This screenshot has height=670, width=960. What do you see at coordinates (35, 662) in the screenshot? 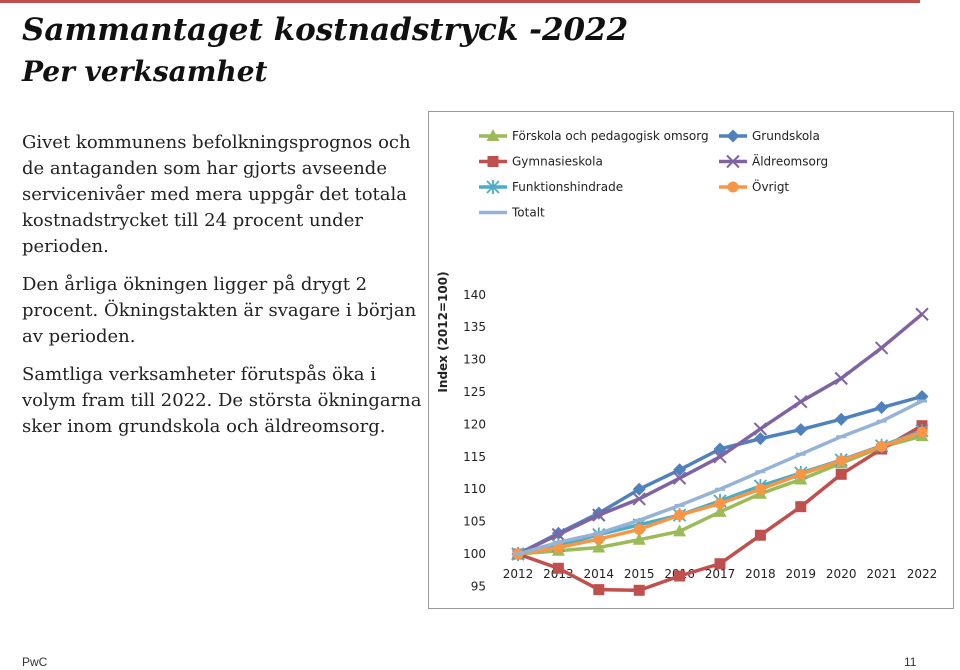
I see `footer-brand: PwC` at bounding box center [35, 662].